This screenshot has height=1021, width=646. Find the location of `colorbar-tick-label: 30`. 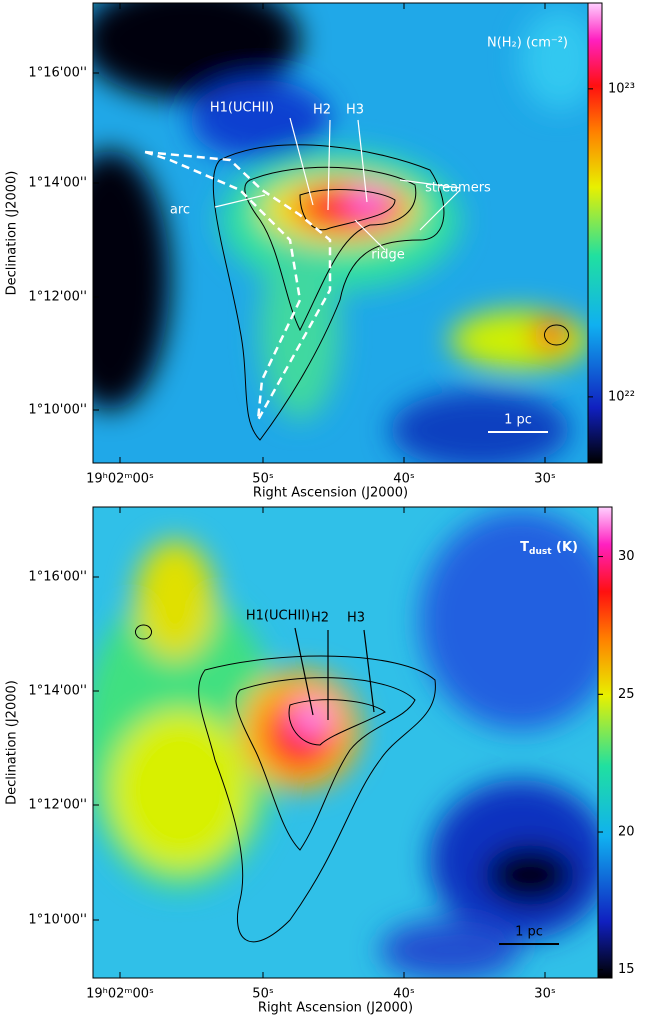

colorbar-tick-label: 30 is located at coordinates (626, 556).